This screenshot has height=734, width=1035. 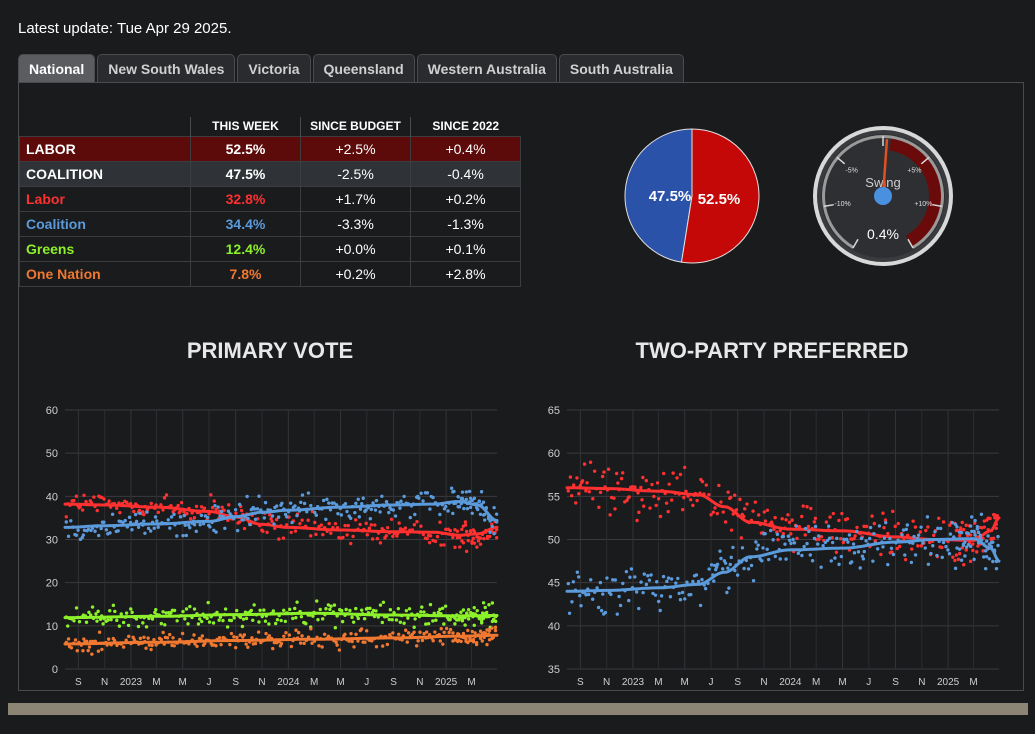 What do you see at coordinates (270, 273) in the screenshot?
I see `table-row: One Nation 7.8% +0.2% +2.8%` at bounding box center [270, 273].